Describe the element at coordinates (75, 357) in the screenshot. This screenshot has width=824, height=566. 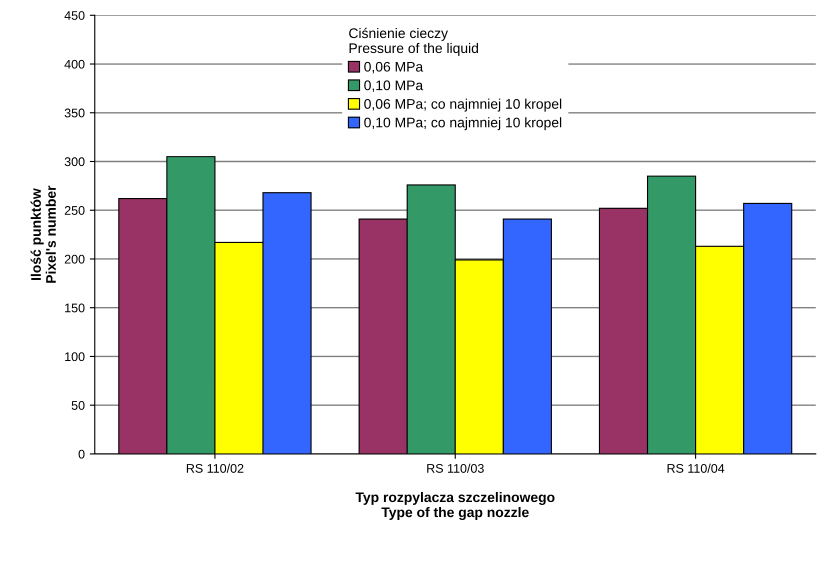
I see `y-tick-label: 100` at that location.